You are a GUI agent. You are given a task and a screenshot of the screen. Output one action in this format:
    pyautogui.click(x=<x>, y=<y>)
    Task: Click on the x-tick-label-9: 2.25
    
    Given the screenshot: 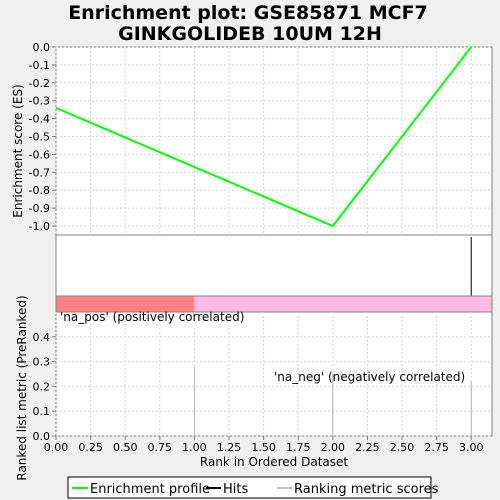 What is the action you would take?
    pyautogui.click(x=367, y=447)
    